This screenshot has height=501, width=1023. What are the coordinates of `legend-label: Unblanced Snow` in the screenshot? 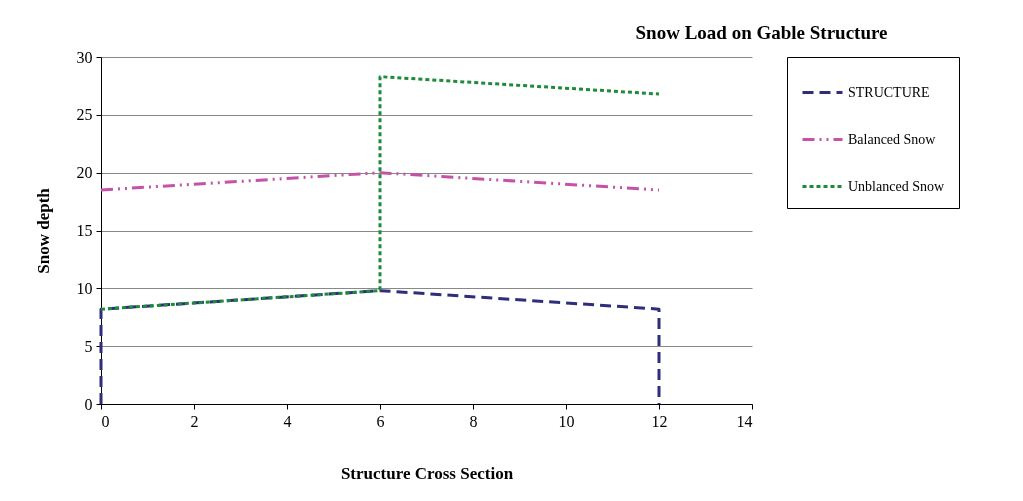 It's located at (896, 186).